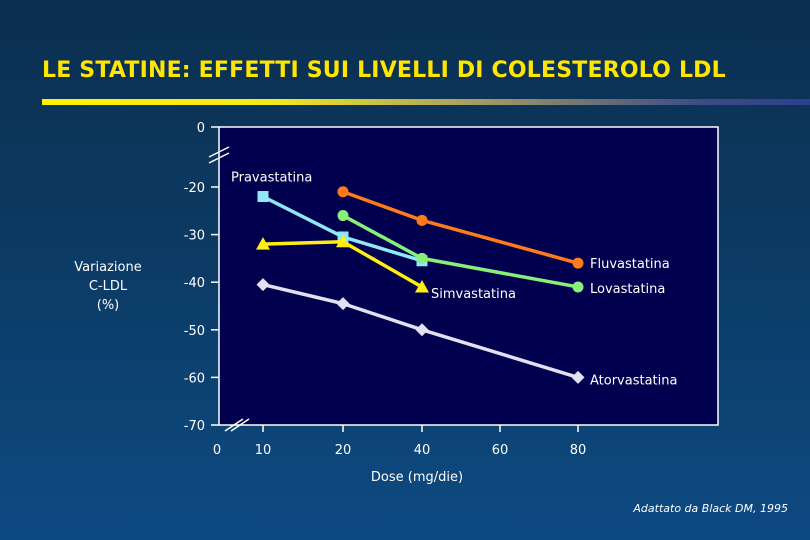  Describe the element at coordinates (426, 102) in the screenshot. I see `title-underline` at that location.